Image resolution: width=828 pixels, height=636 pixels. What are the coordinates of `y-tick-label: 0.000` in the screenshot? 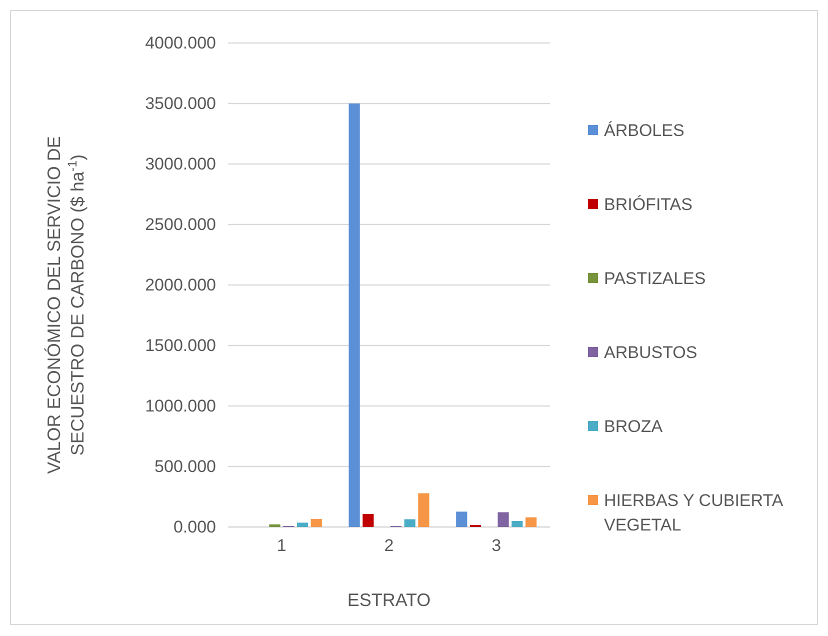 It's located at (194, 526).